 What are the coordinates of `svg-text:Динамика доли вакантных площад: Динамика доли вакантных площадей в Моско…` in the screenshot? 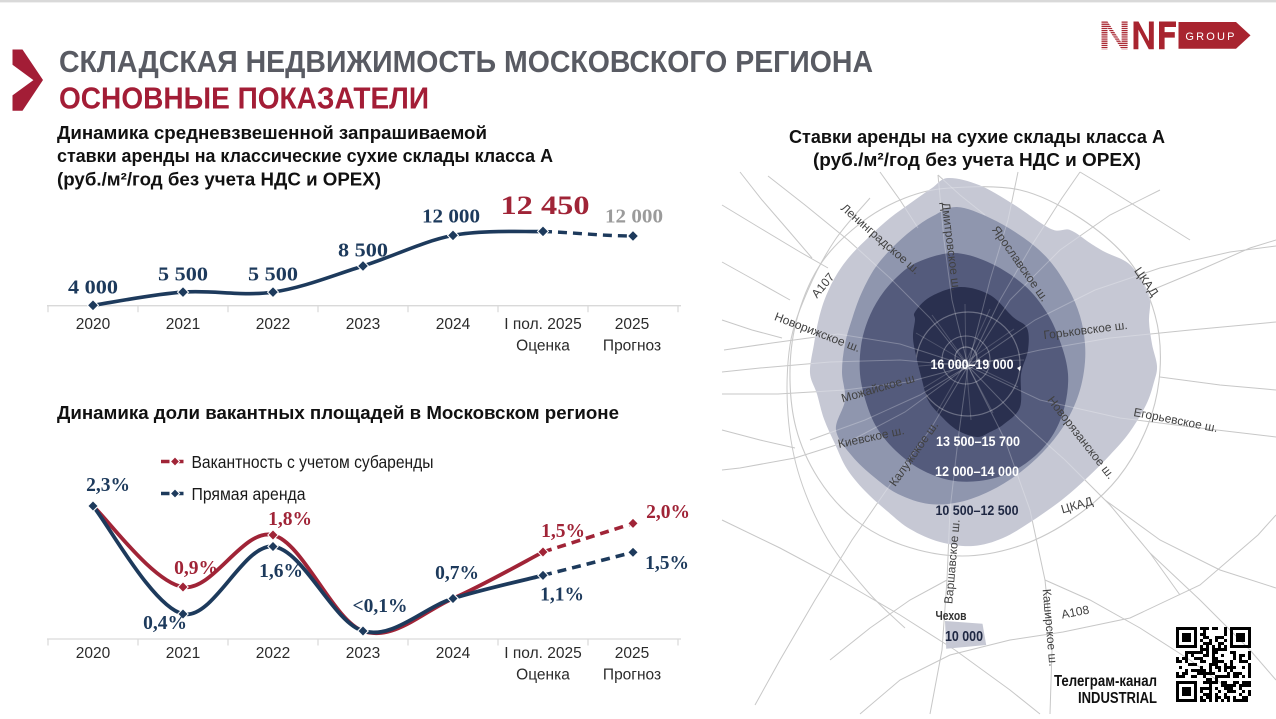 It's located at (338, 413).